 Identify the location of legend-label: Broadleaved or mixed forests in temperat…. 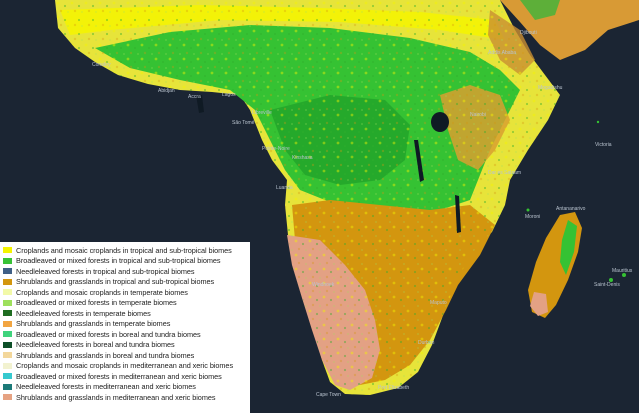
(96, 303).